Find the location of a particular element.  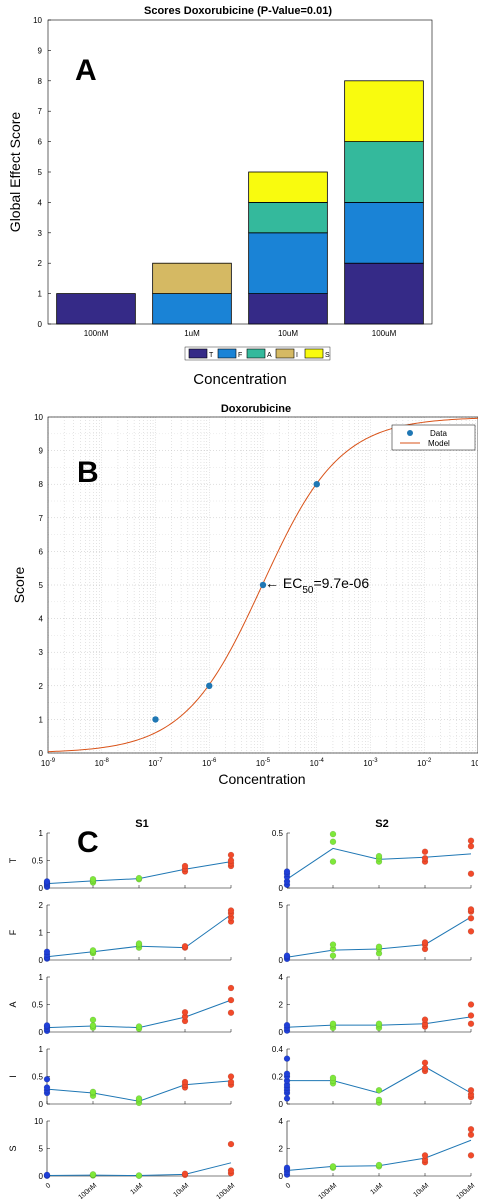

ec50-annotation: ← EC50=9.7e-06 is located at coordinates (317, 585).